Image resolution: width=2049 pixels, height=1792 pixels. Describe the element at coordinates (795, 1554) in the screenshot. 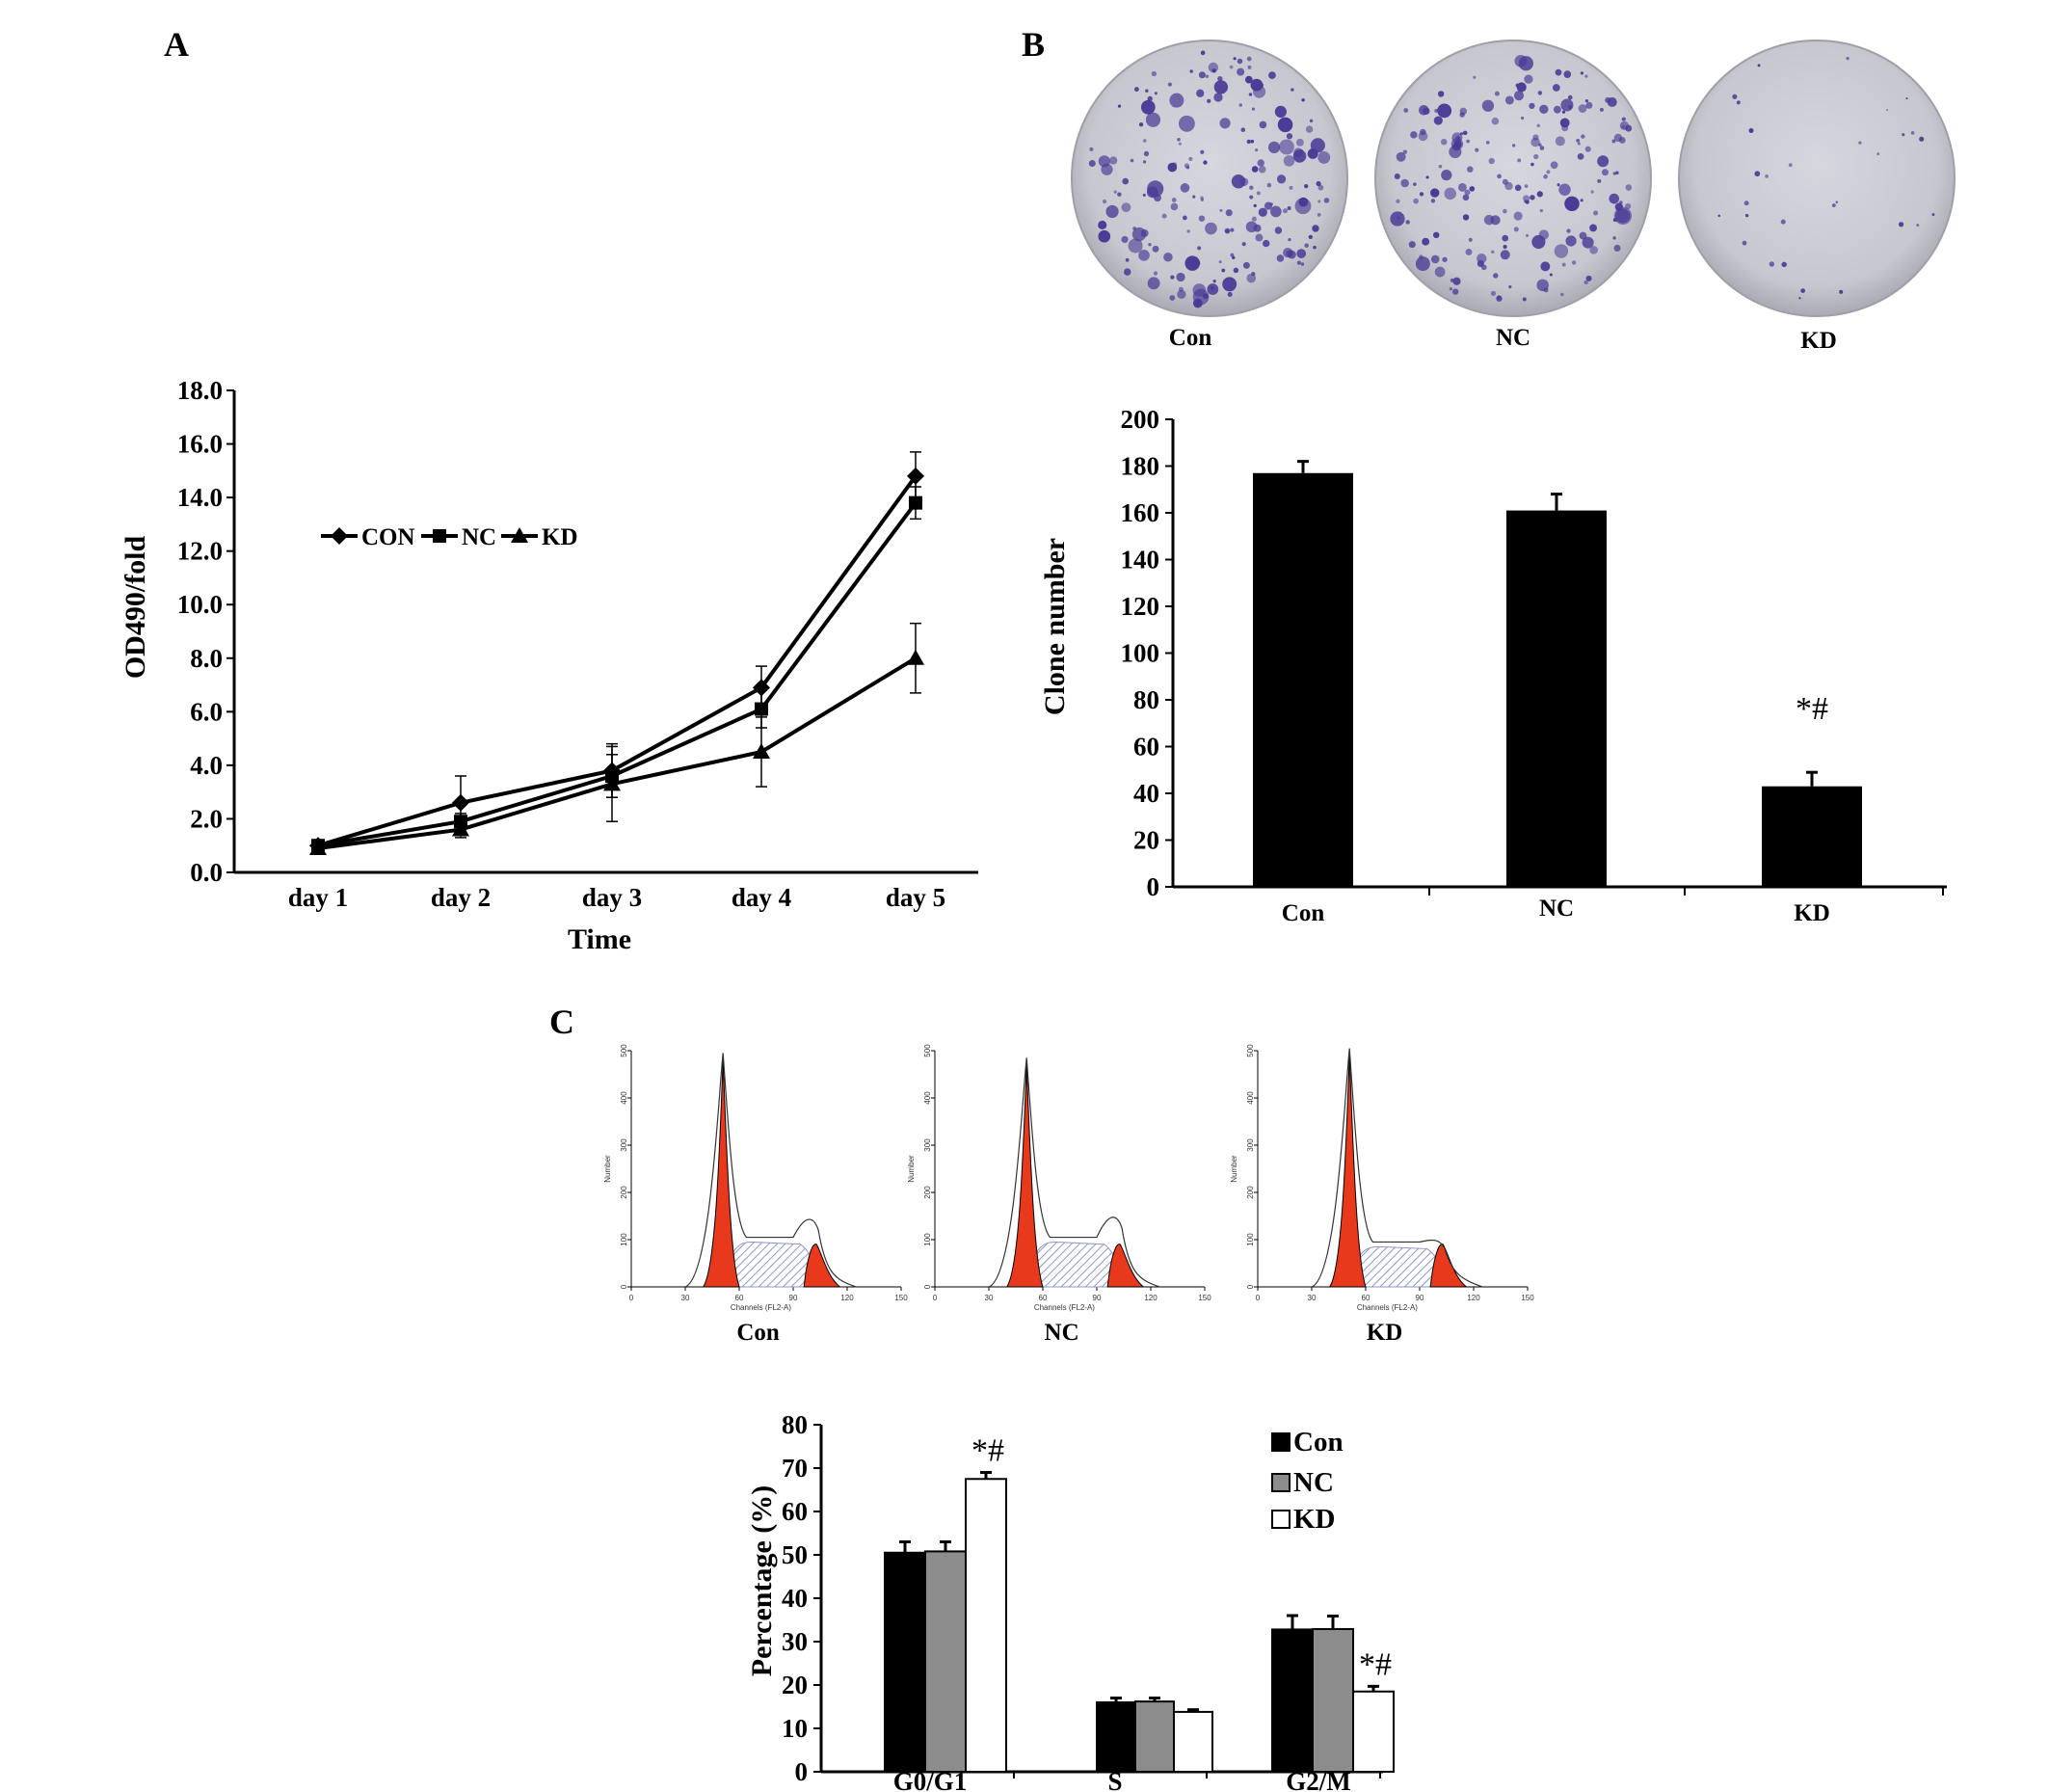

I see `y-tick-label: 50` at that location.